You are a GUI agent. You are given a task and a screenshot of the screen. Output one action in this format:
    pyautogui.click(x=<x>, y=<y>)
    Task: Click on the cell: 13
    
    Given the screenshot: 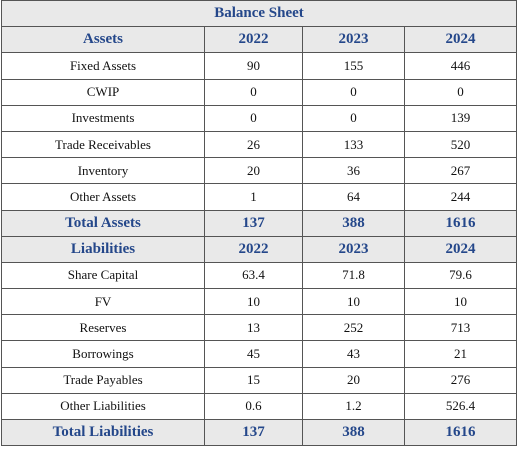 What is the action you would take?
    pyautogui.click(x=253, y=328)
    